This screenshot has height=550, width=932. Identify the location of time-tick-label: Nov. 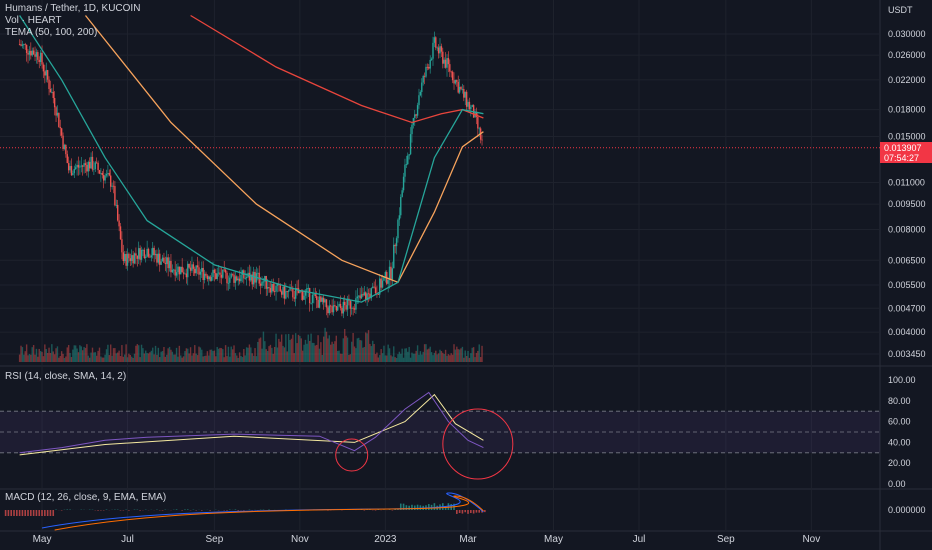
(300, 539).